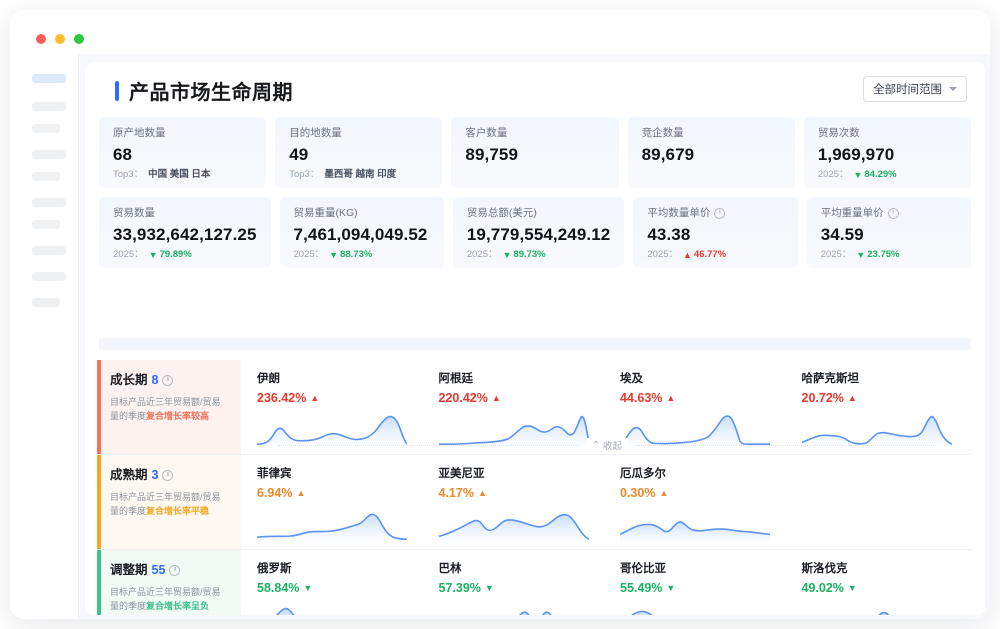 The image size is (1000, 629). I want to click on stage-panel-2: 成熟期 3 i 目标产品近三年贸易额/贸易量的季度复合增长率平稳, so click(169, 502).